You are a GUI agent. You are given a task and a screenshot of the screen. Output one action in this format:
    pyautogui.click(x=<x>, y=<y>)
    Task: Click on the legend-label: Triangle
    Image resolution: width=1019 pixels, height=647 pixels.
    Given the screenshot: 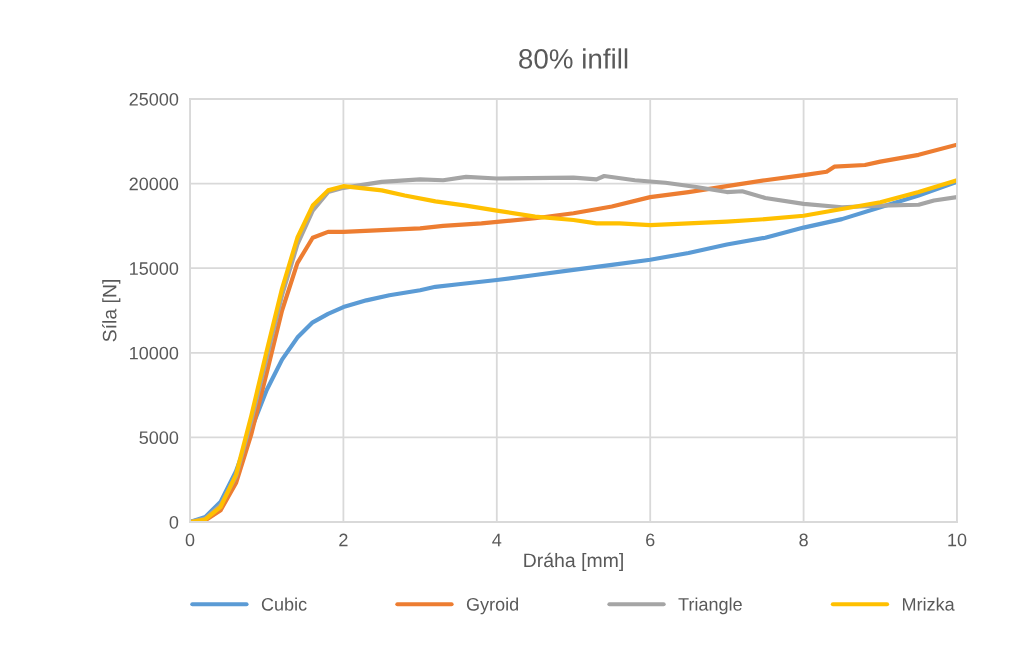 What is the action you would take?
    pyautogui.click(x=710, y=606)
    